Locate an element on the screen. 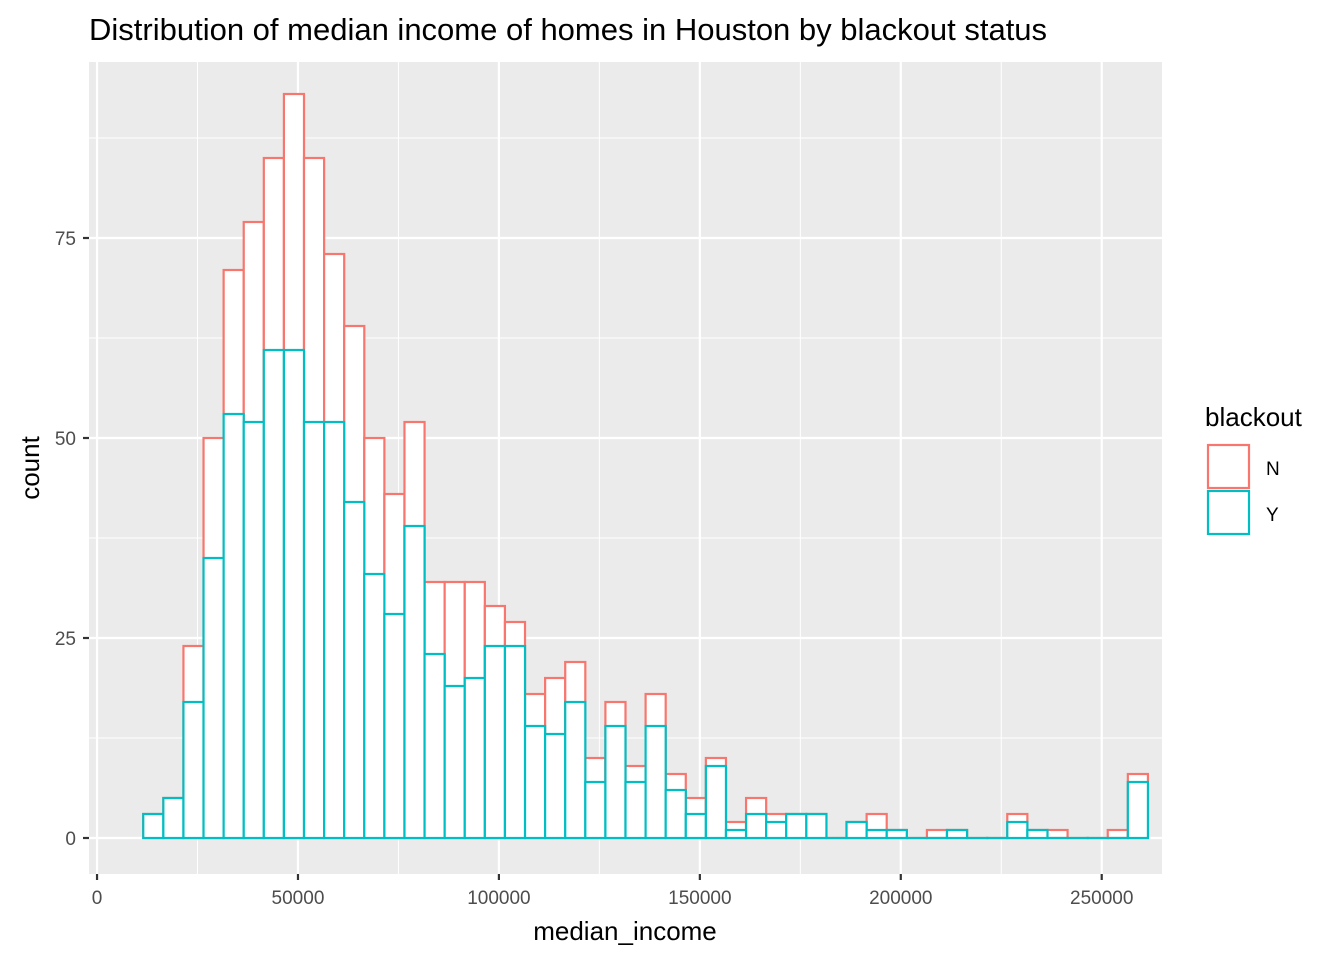 This screenshot has height=960, width=1344. y-tick-label: 0 is located at coordinates (70, 839).